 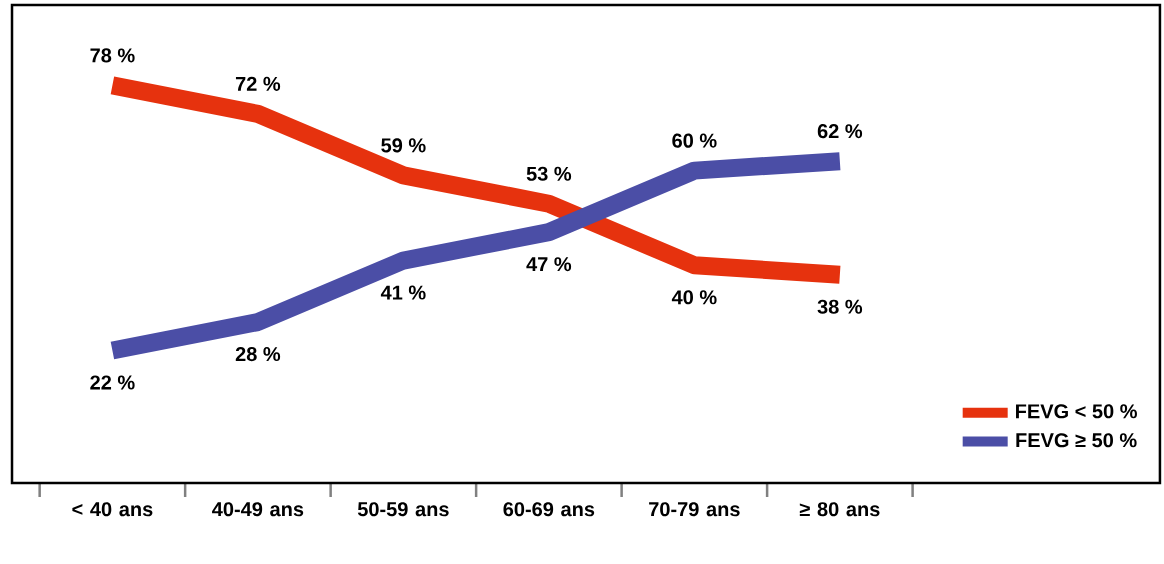 I want to click on x-tick-label: 60-69 ans, so click(x=549, y=509).